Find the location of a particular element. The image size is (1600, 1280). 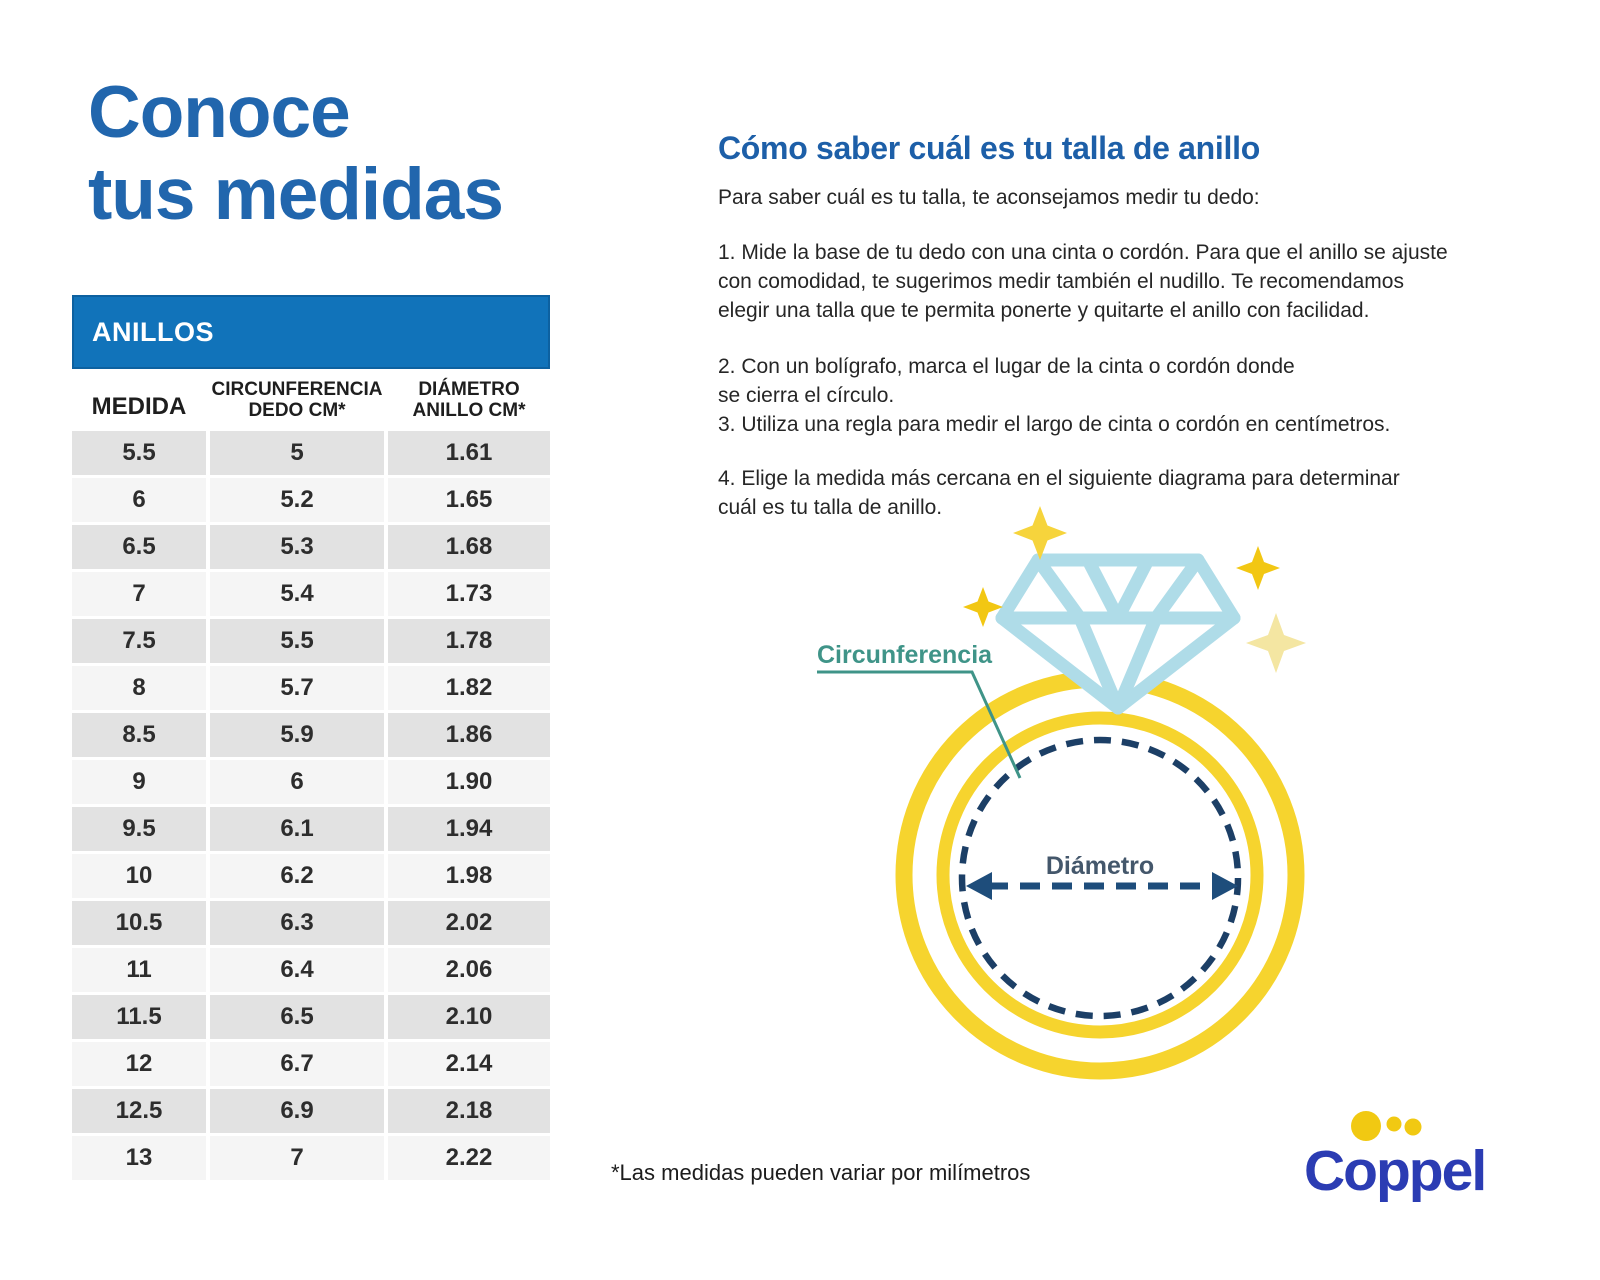

table-row: 7.5 5.5 1.78 is located at coordinates (311, 641).